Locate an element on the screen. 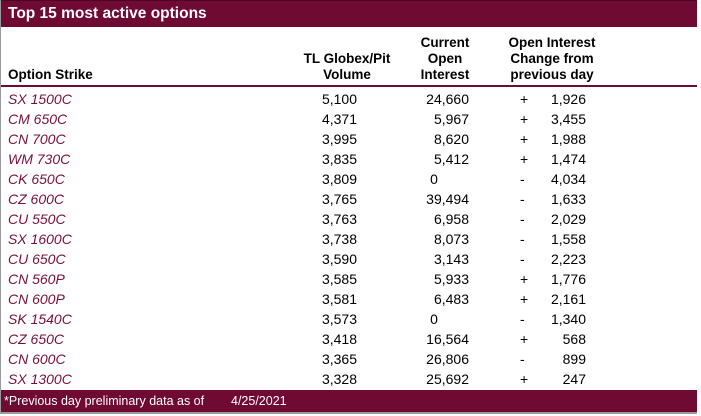  option-strike-cell: CN 600C is located at coordinates (37, 359).